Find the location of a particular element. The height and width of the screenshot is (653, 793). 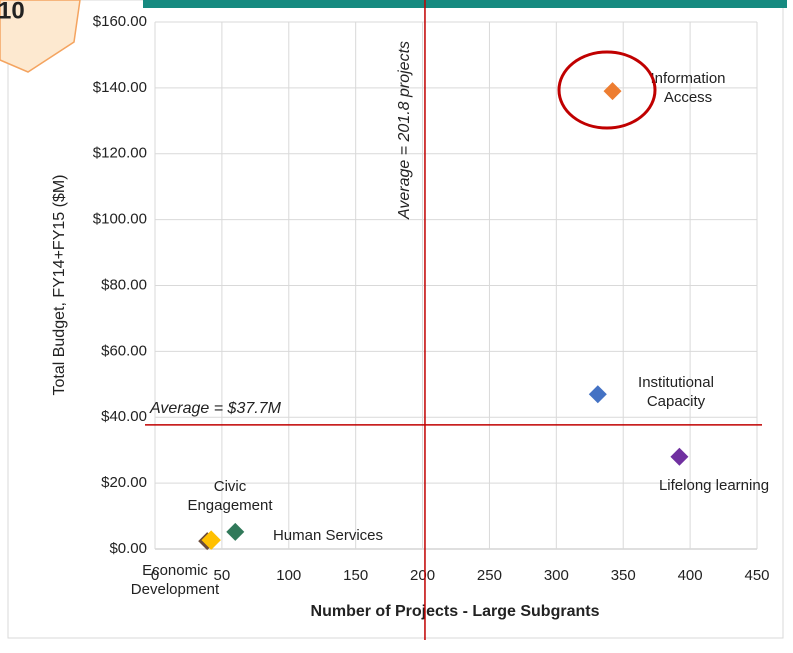

x-tick-label: 400 is located at coordinates (690, 575).